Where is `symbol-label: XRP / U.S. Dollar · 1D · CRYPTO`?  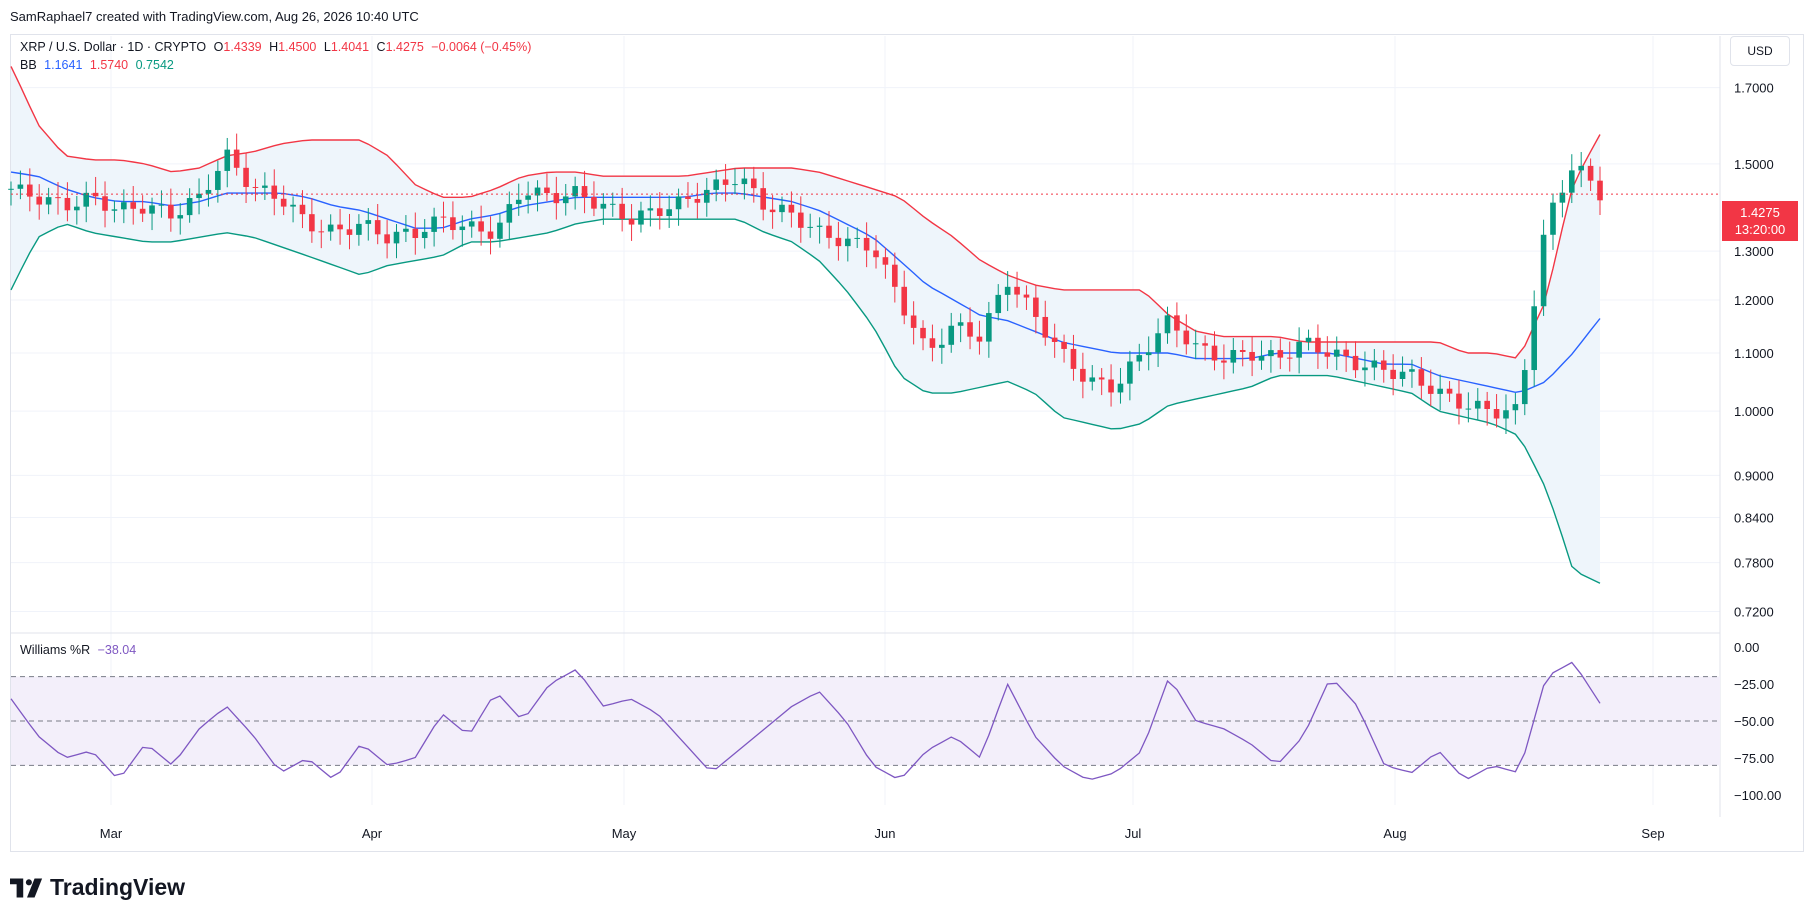 symbol-label: XRP / U.S. Dollar · 1D · CRYPTO is located at coordinates (113, 47).